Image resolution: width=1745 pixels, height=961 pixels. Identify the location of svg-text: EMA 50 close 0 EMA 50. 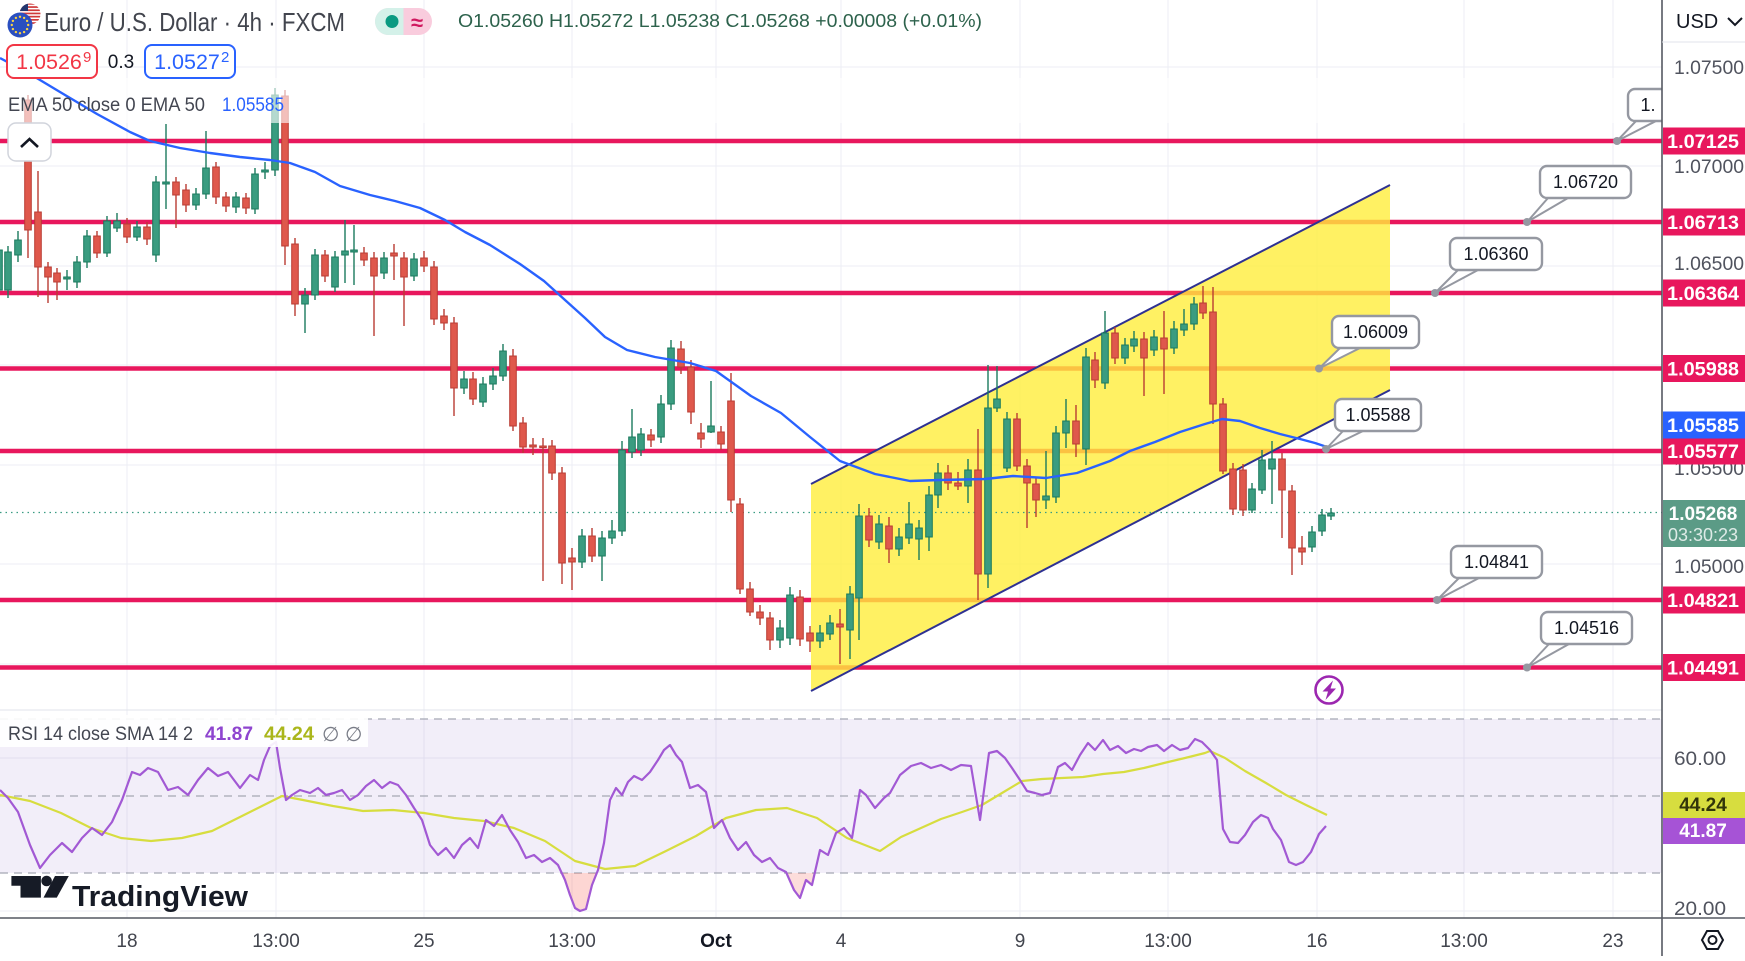
(106, 105).